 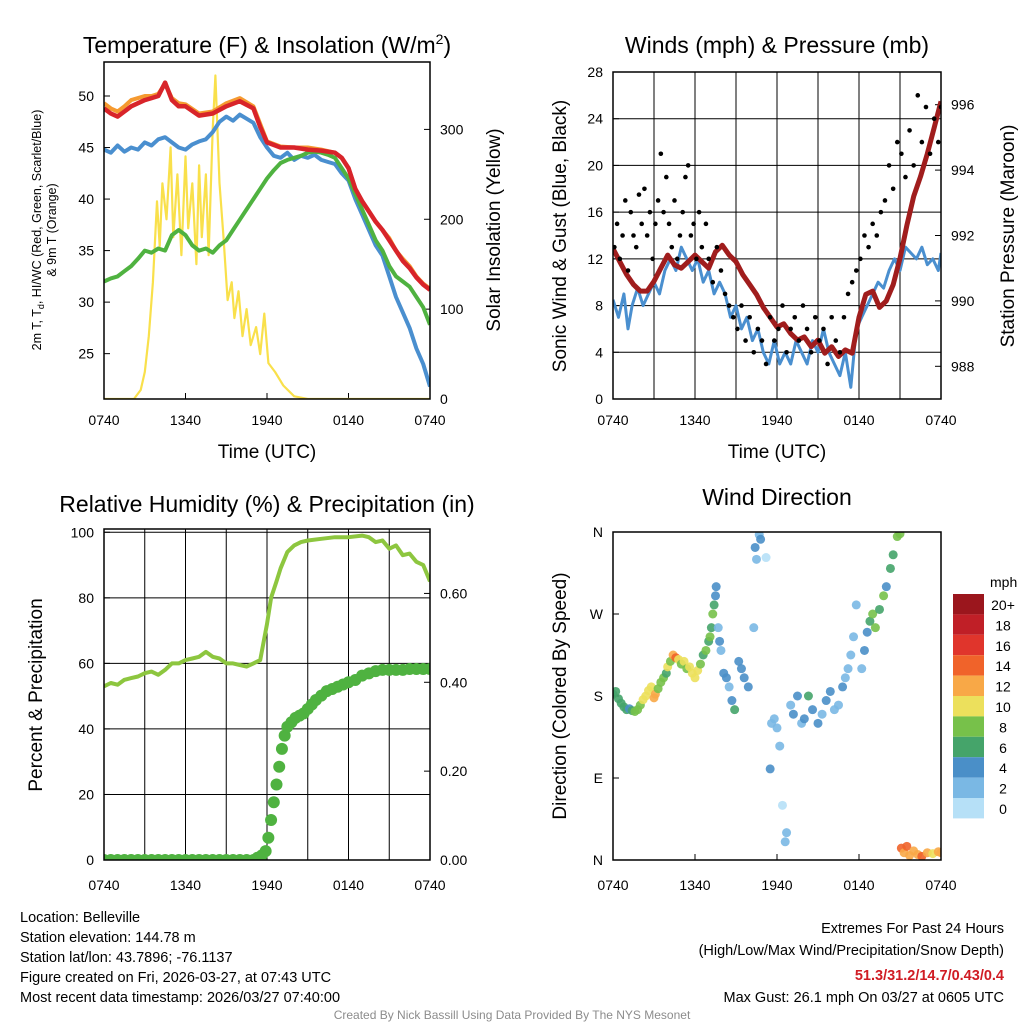 I want to click on wind-speed-colorbar: mph 20+ 18 16 14 12 10 8 6 4 2 0, so click(x=985, y=696).